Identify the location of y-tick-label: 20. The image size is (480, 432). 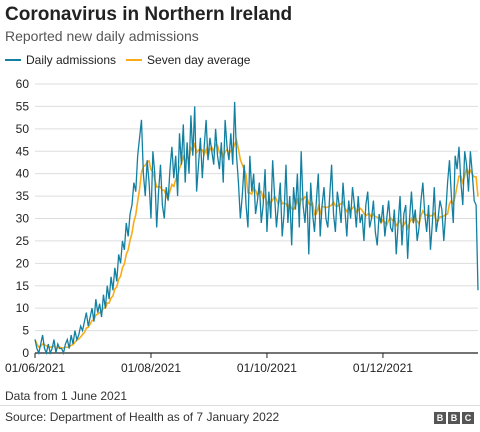
(23, 263).